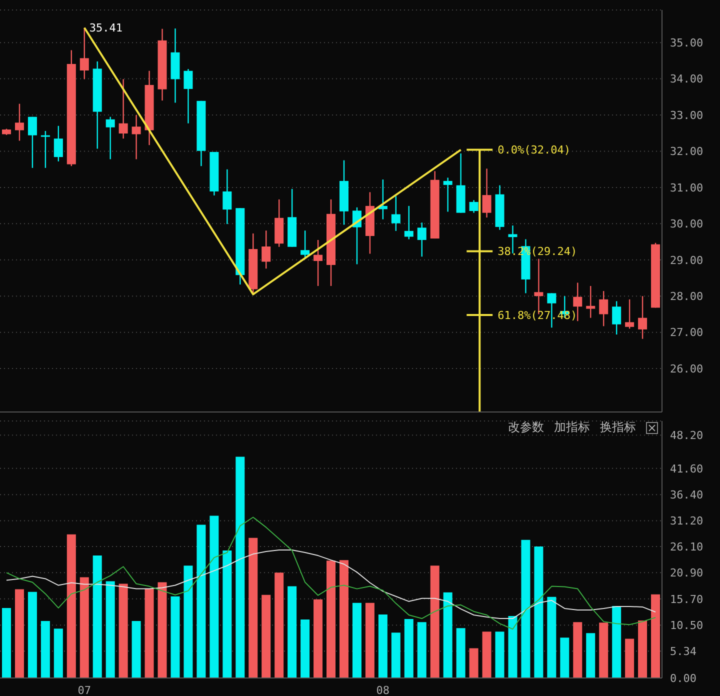 This screenshot has height=696, width=720. I want to click on y-tick-label: 26.10, so click(687, 547).